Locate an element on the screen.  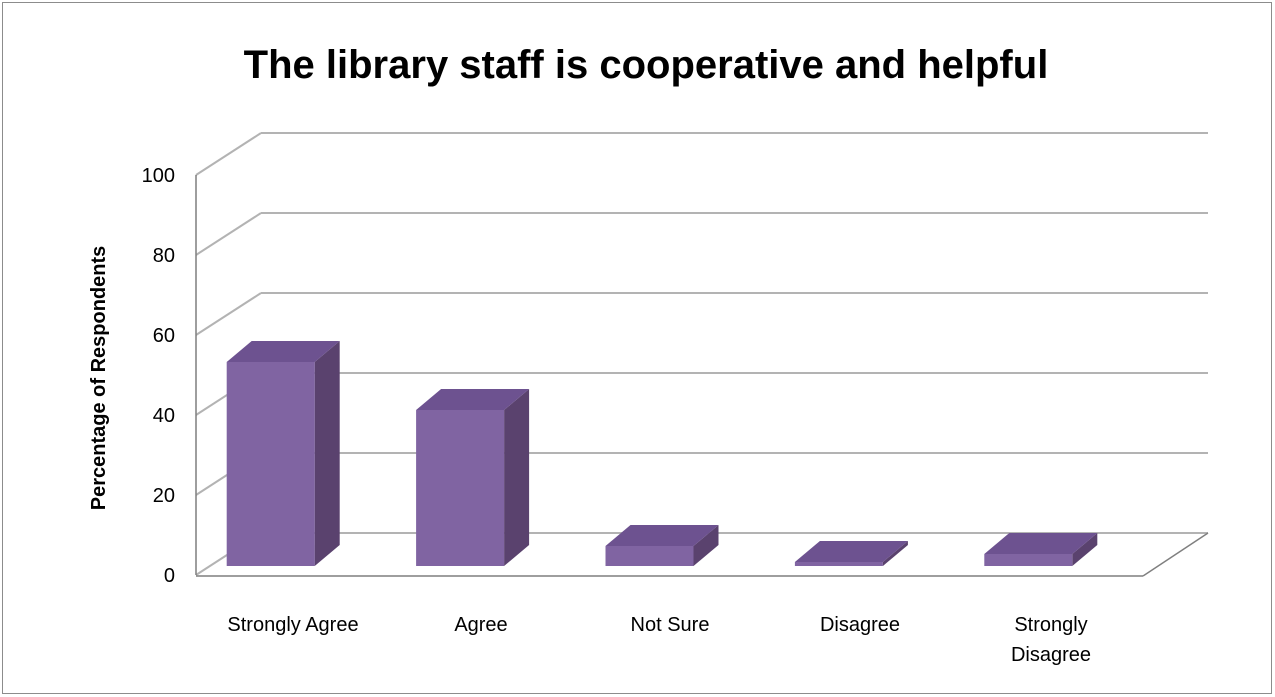
floor-right-edge is located at coordinates (1175, 554).